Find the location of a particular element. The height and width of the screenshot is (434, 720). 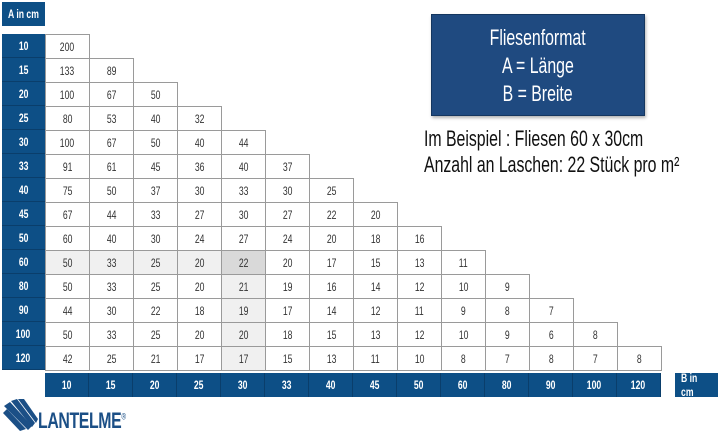

row-label-a: 100 is located at coordinates (23, 334).